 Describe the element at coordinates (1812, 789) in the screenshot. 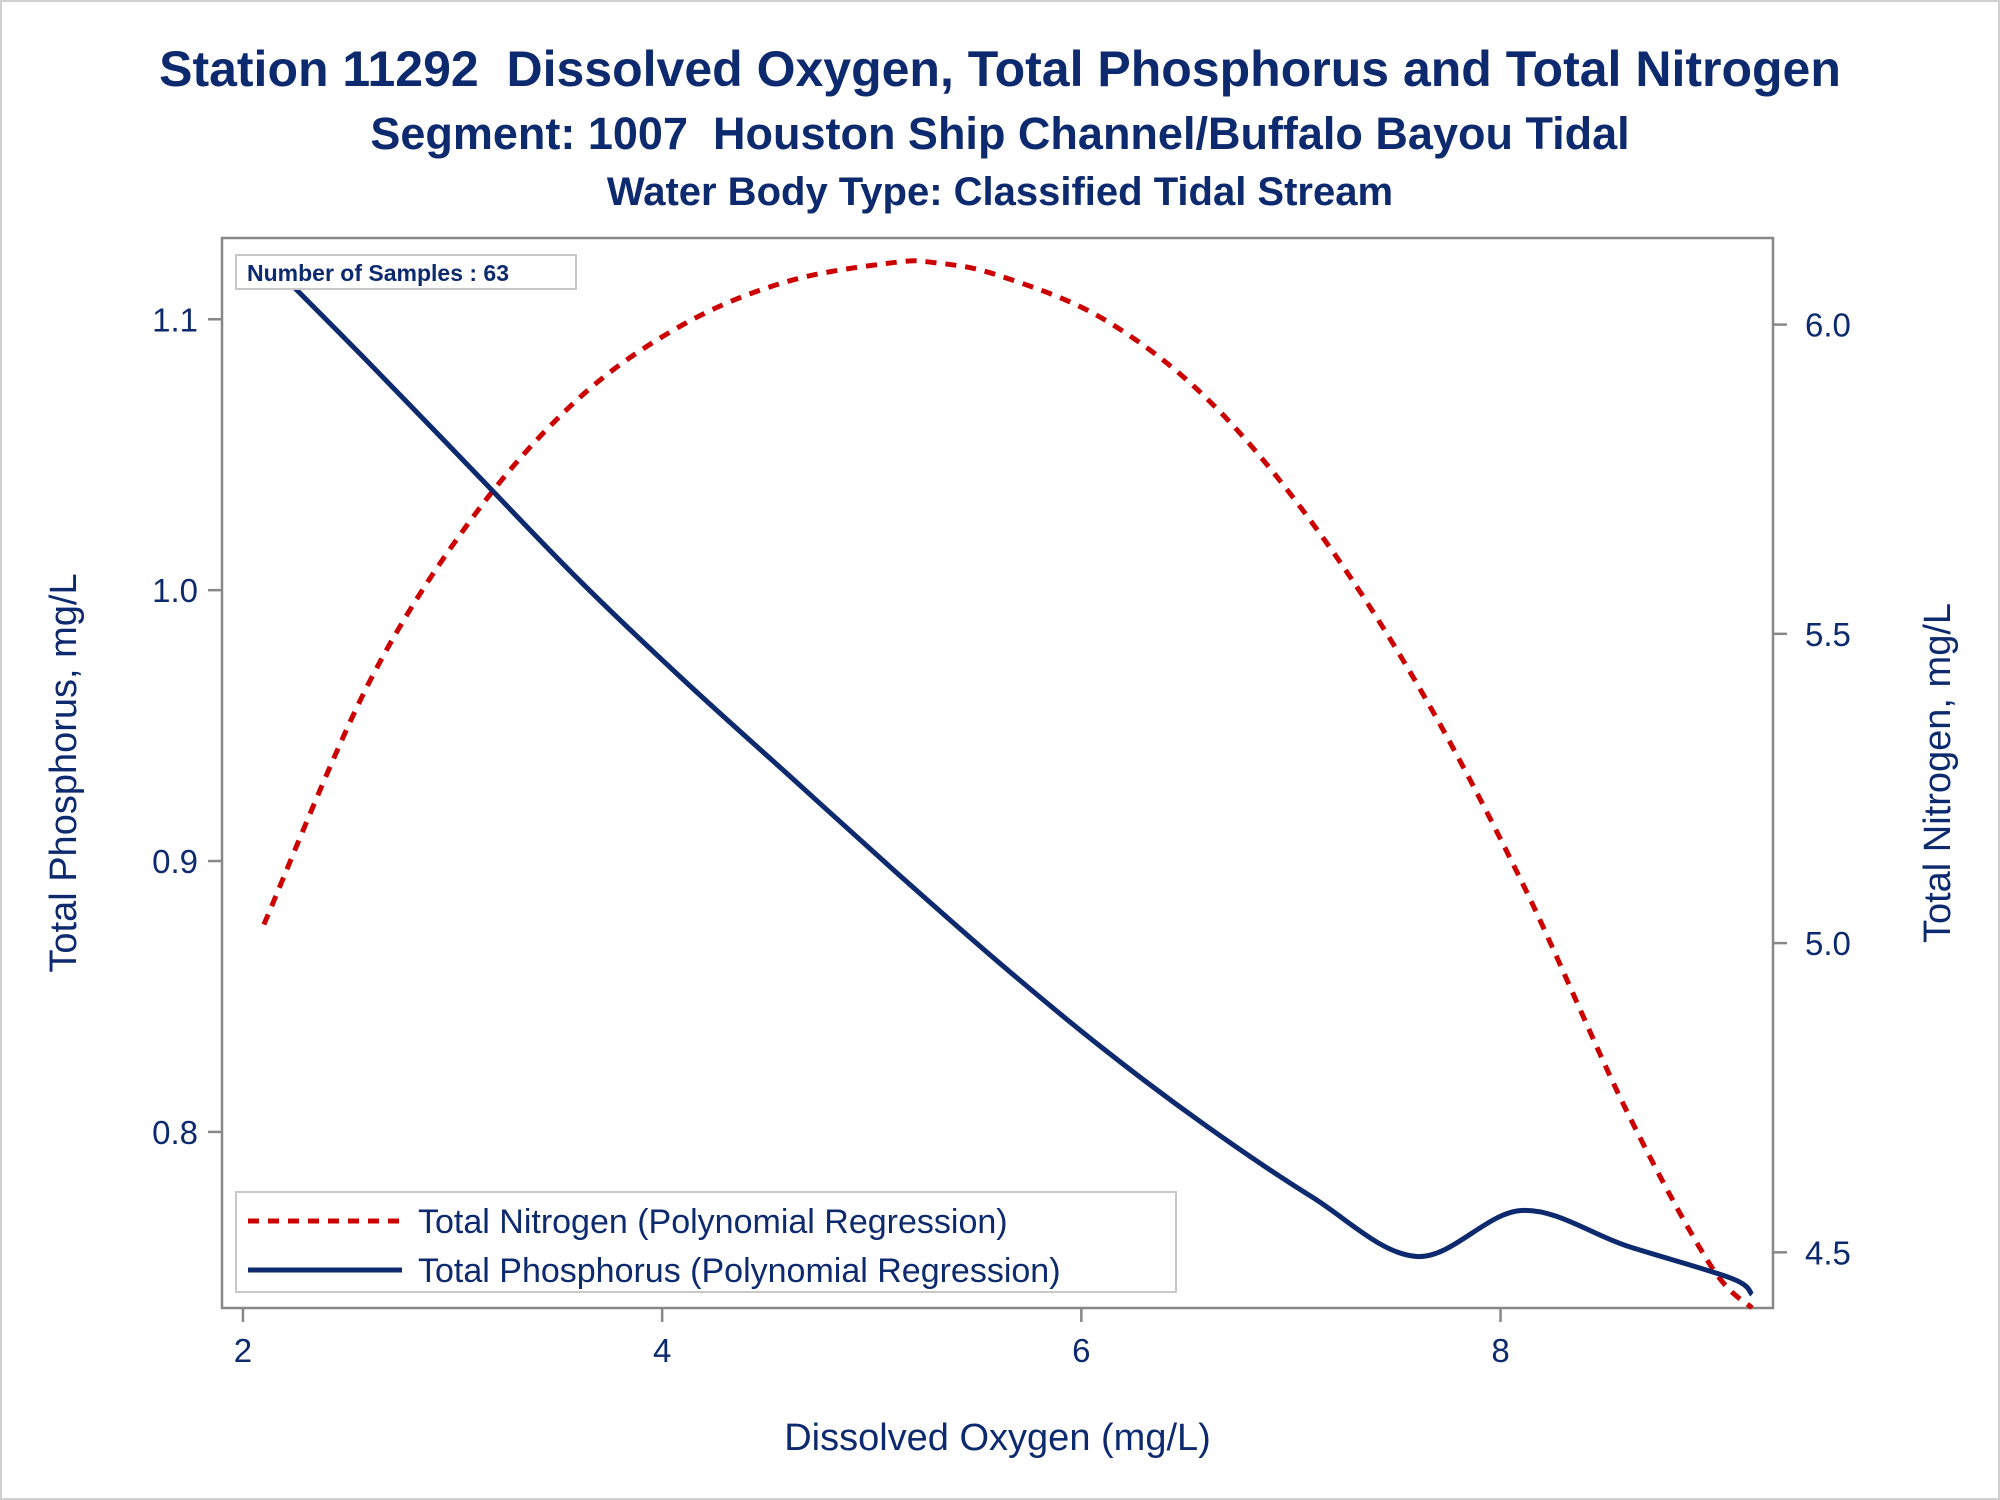

I see `right-axis: 4.5 5.0 5.5 6.0` at that location.